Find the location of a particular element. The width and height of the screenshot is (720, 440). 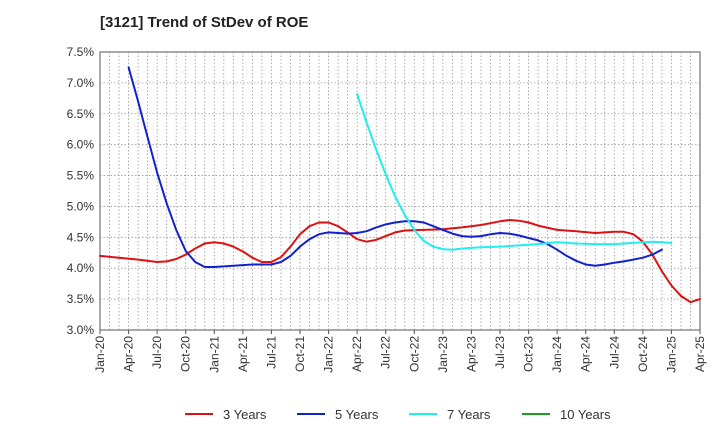

x-tick-label: Jan-23 is located at coordinates (443, 354).